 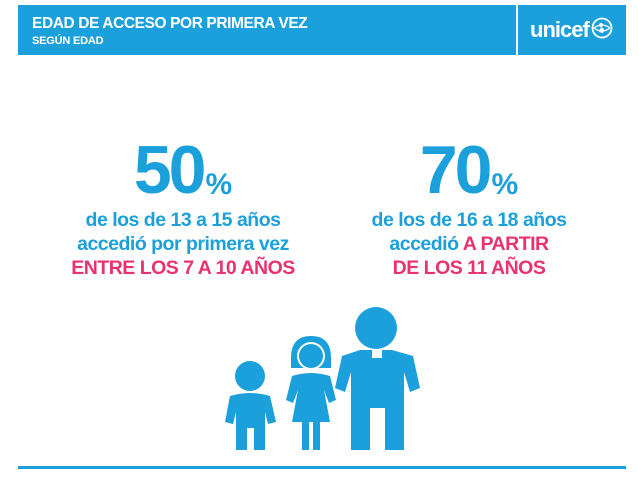 I want to click on older-child-icon, so click(x=377, y=378).